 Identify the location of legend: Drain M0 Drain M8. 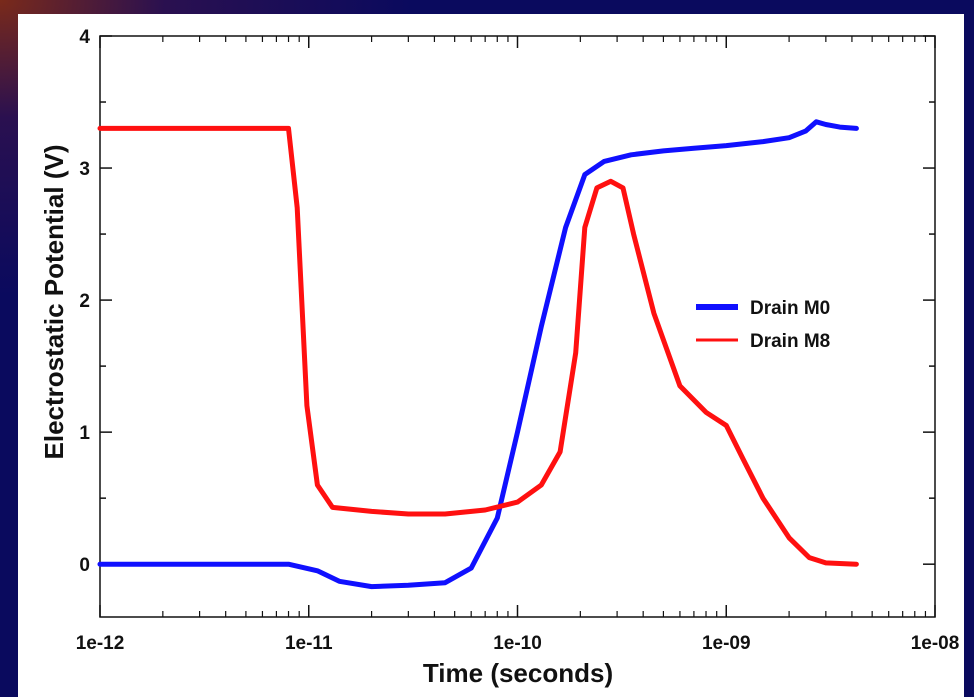
(763, 325).